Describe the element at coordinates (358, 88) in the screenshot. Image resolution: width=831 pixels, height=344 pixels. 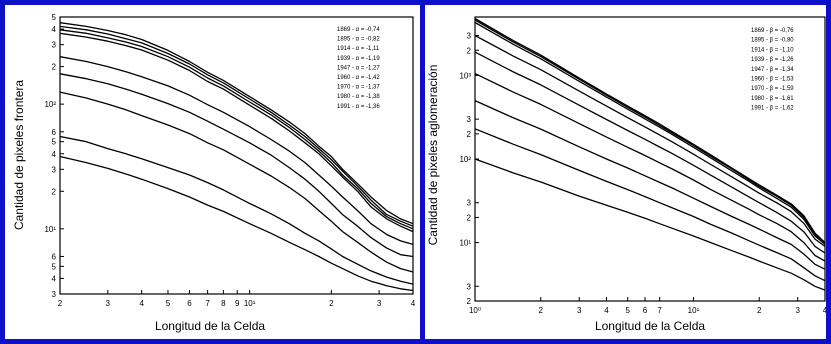
I see `legend-entry: 1970 - α = -1,37` at that location.